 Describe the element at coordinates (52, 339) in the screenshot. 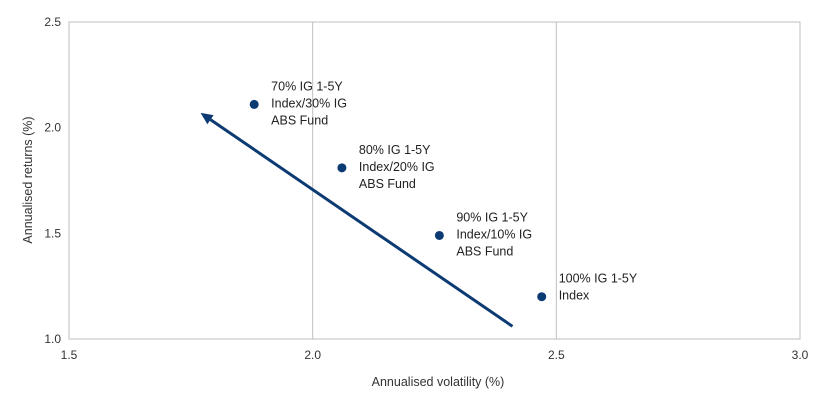

I see `y-tick-label: 1.0` at that location.